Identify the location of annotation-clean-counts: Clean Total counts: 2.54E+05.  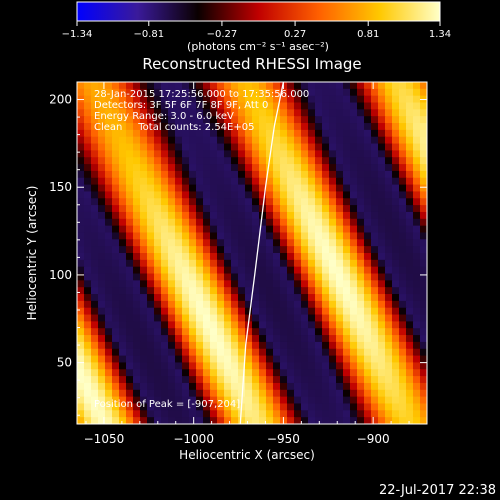
(174, 127).